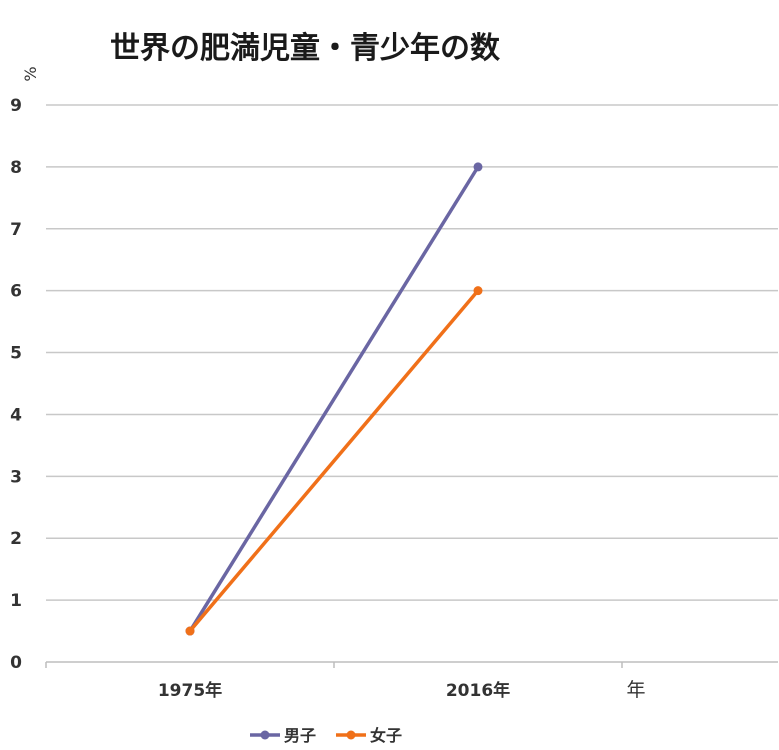 The width and height of the screenshot is (779, 750). What do you see at coordinates (30, 73) in the screenshot?
I see `y-axis-unit-label: %` at bounding box center [30, 73].